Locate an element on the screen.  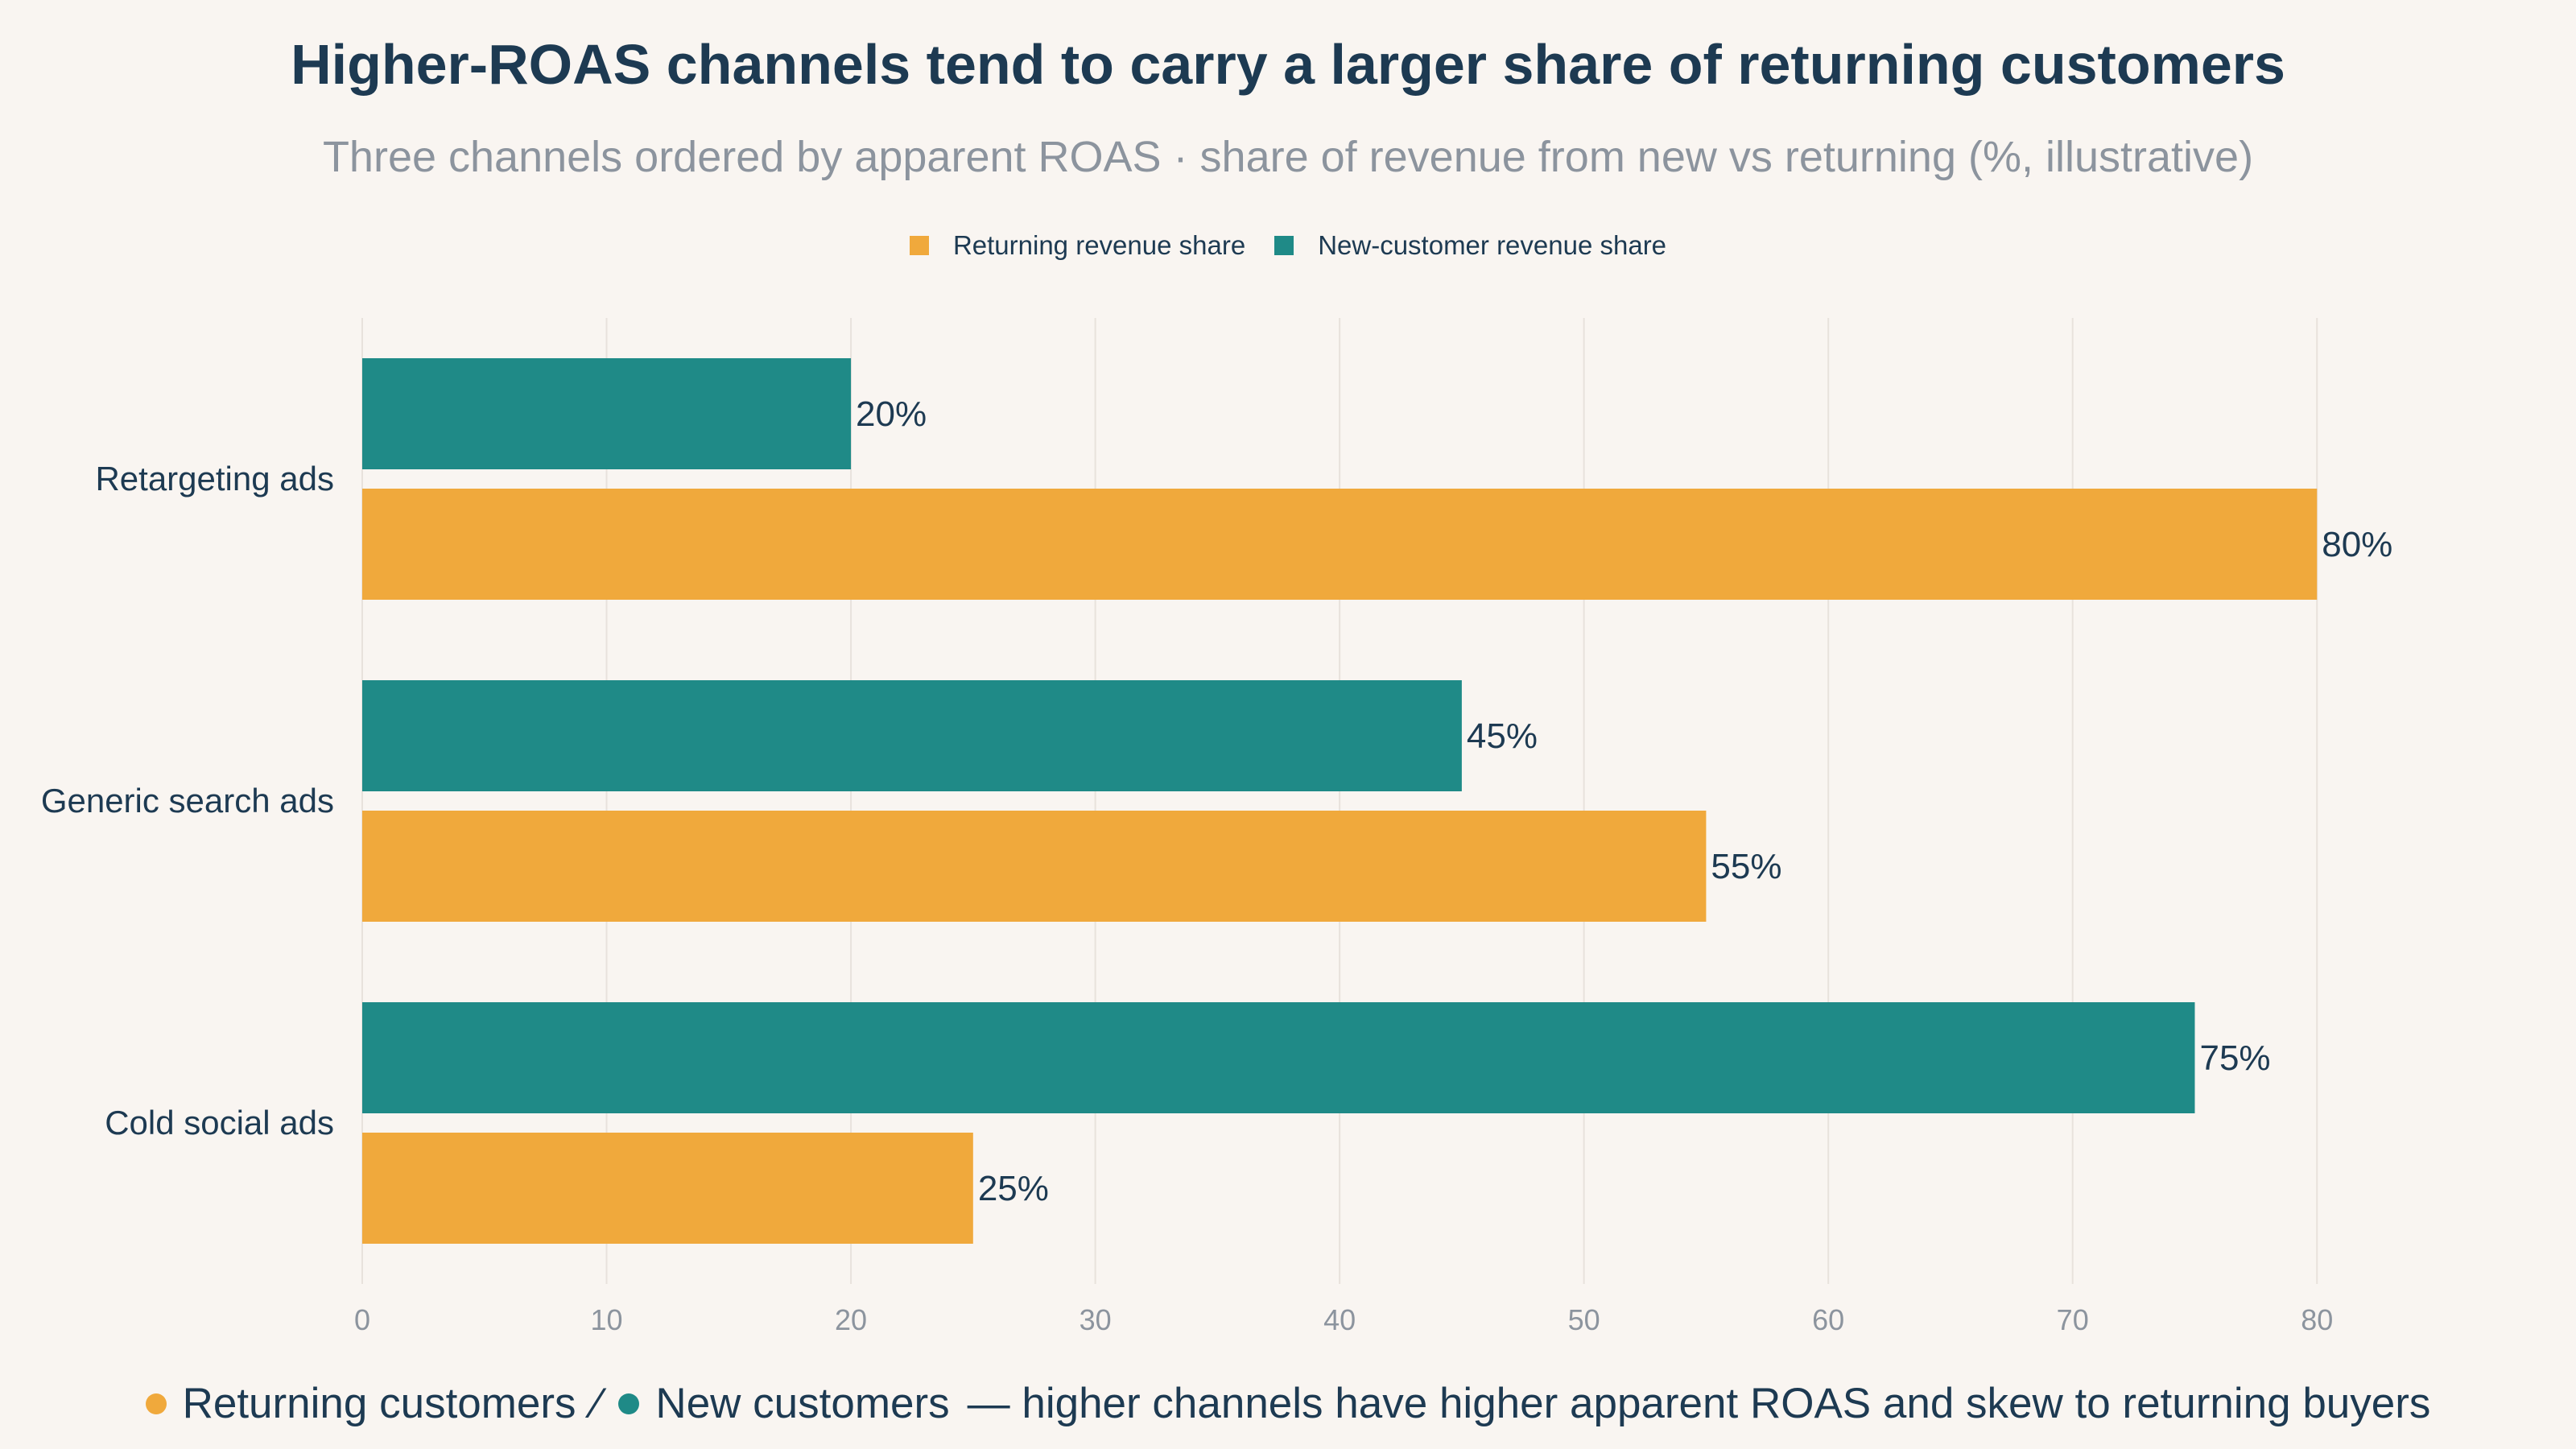
y-category-label: Retargeting ads is located at coordinates (214, 478).